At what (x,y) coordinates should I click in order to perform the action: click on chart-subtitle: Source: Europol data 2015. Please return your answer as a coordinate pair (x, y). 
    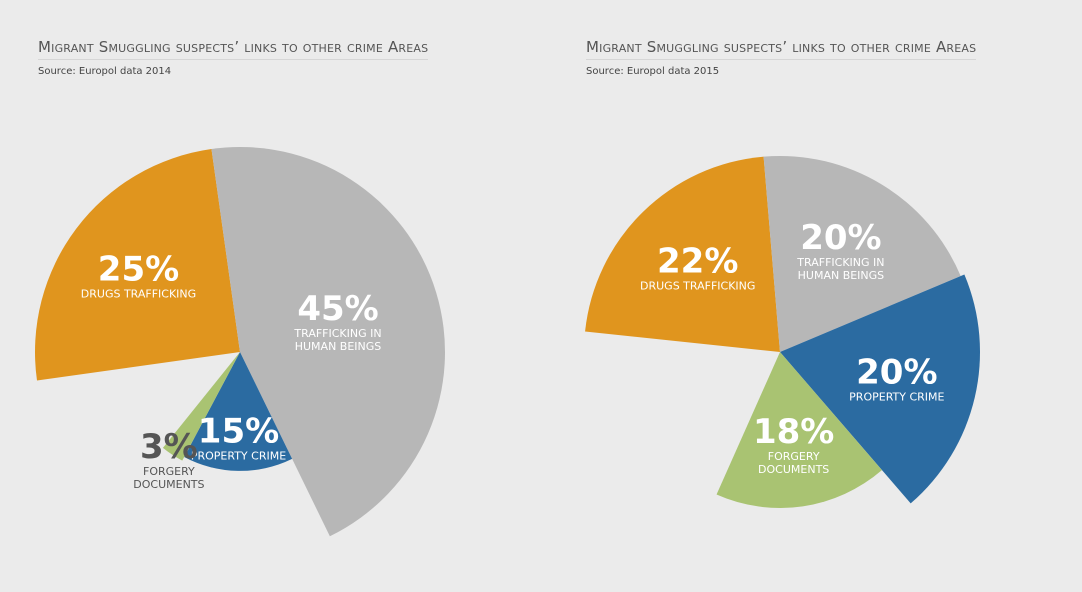
    Looking at the image, I should click on (653, 71).